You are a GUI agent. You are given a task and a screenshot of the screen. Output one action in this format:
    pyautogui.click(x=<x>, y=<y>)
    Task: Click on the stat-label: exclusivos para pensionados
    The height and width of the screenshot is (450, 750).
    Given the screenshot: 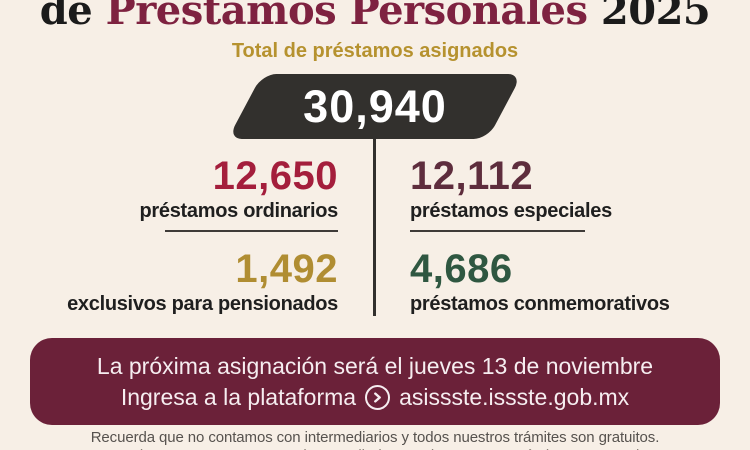 What is the action you would take?
    pyautogui.click(x=202, y=304)
    